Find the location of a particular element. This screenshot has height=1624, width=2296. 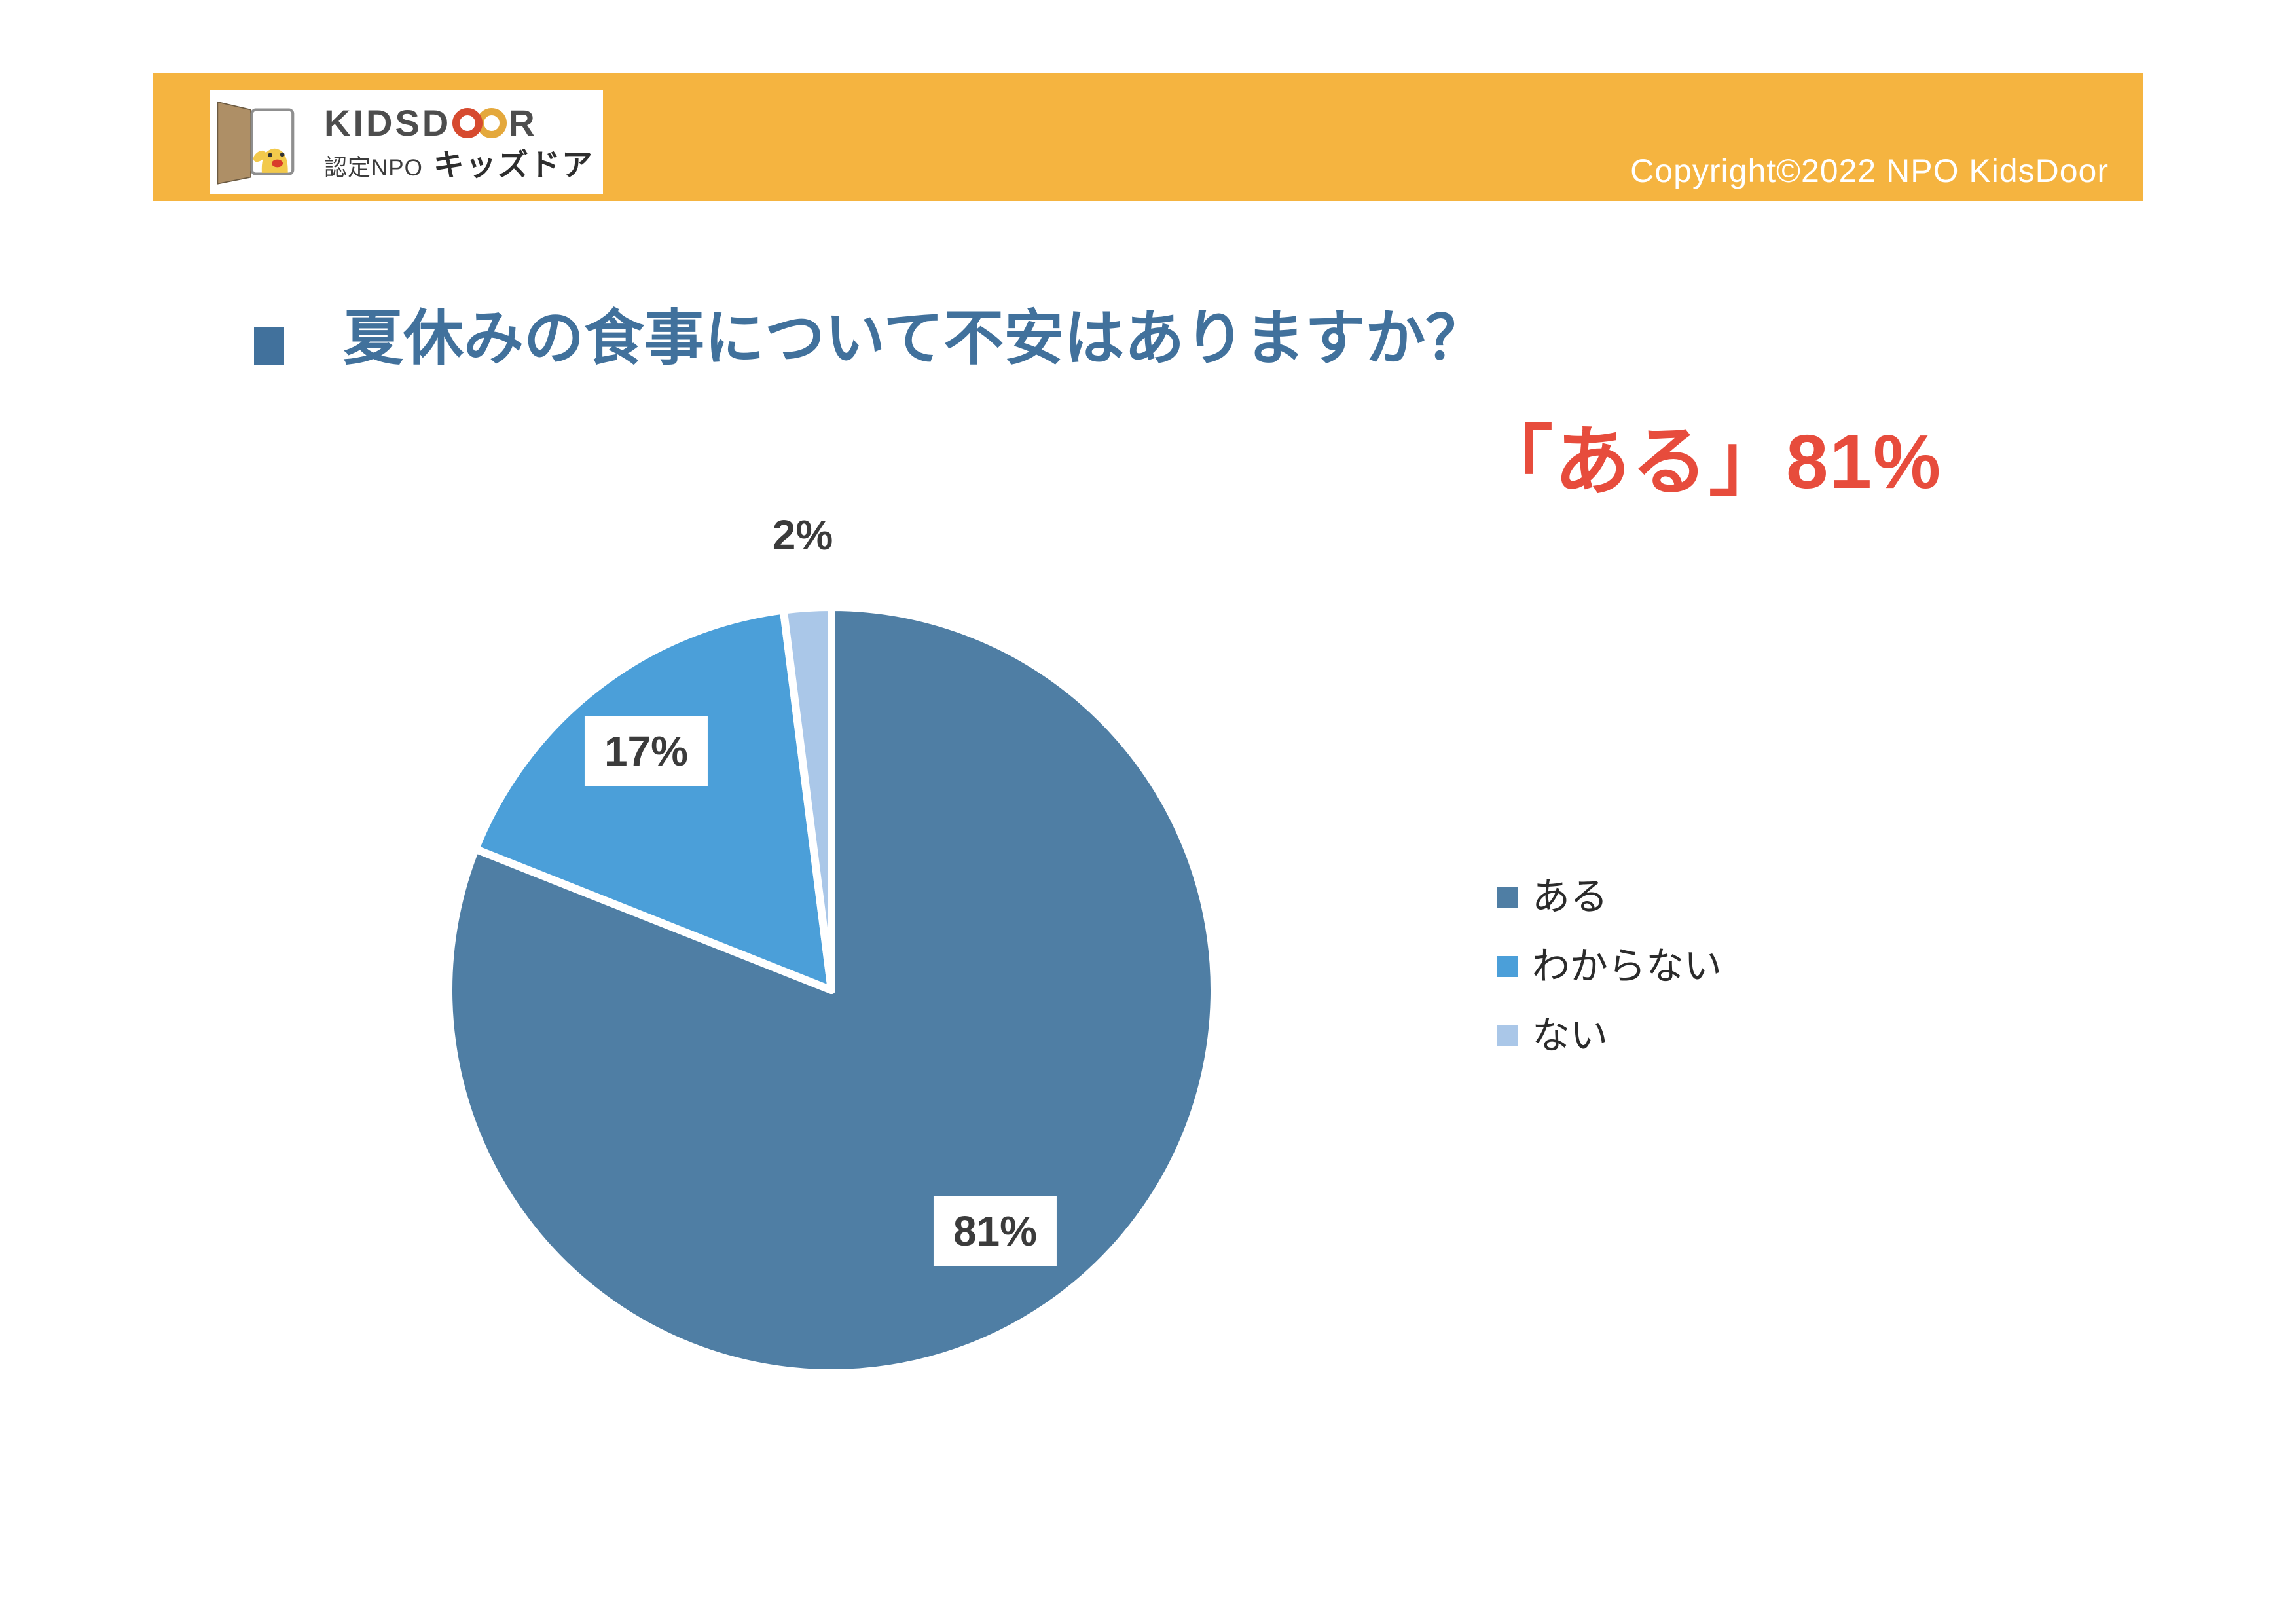

chick-eye-left is located at coordinates (270, 155).